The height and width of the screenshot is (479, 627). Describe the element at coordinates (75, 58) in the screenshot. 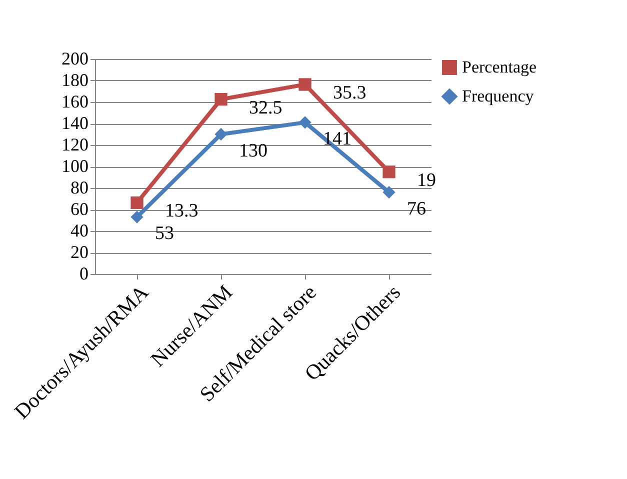

I see `y-tick-label: 200` at that location.